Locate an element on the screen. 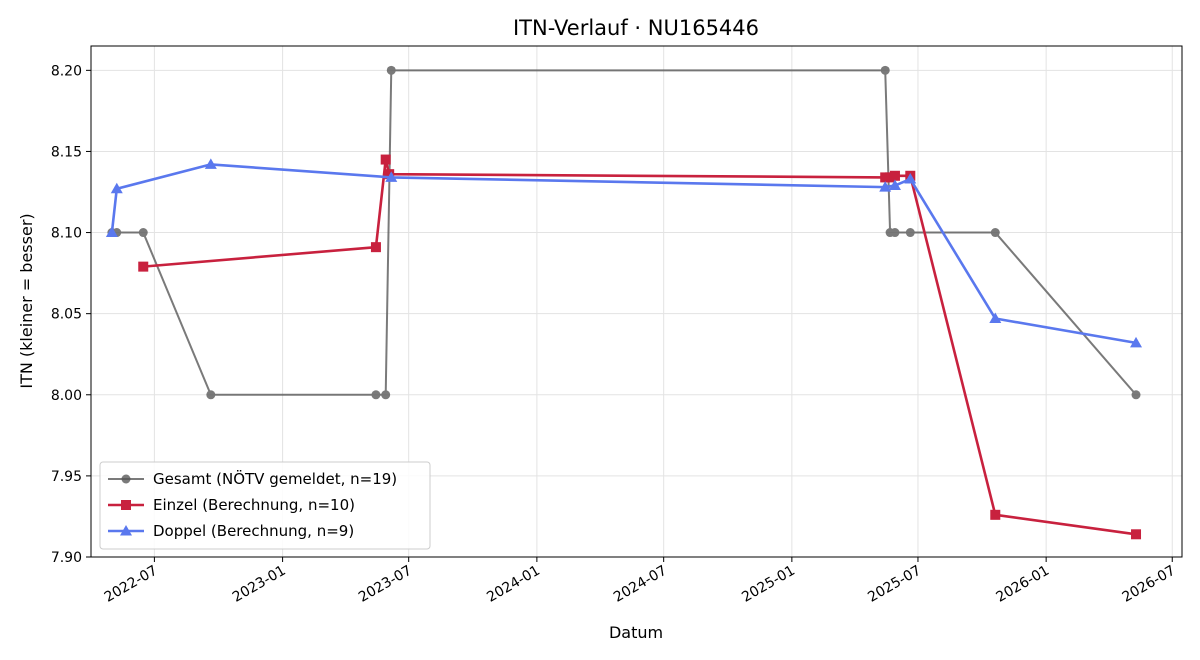  y-tick-label: 8.05 is located at coordinates (66, 315).